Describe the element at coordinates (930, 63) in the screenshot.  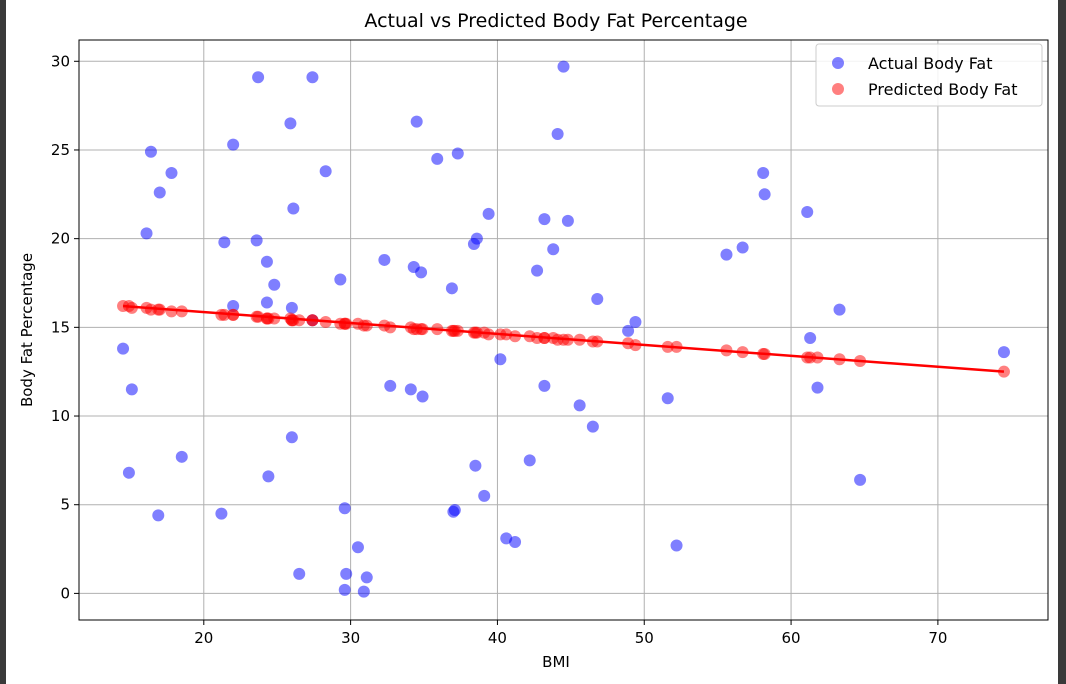
I see `legend-label-actual: Actual Body Fat` at that location.